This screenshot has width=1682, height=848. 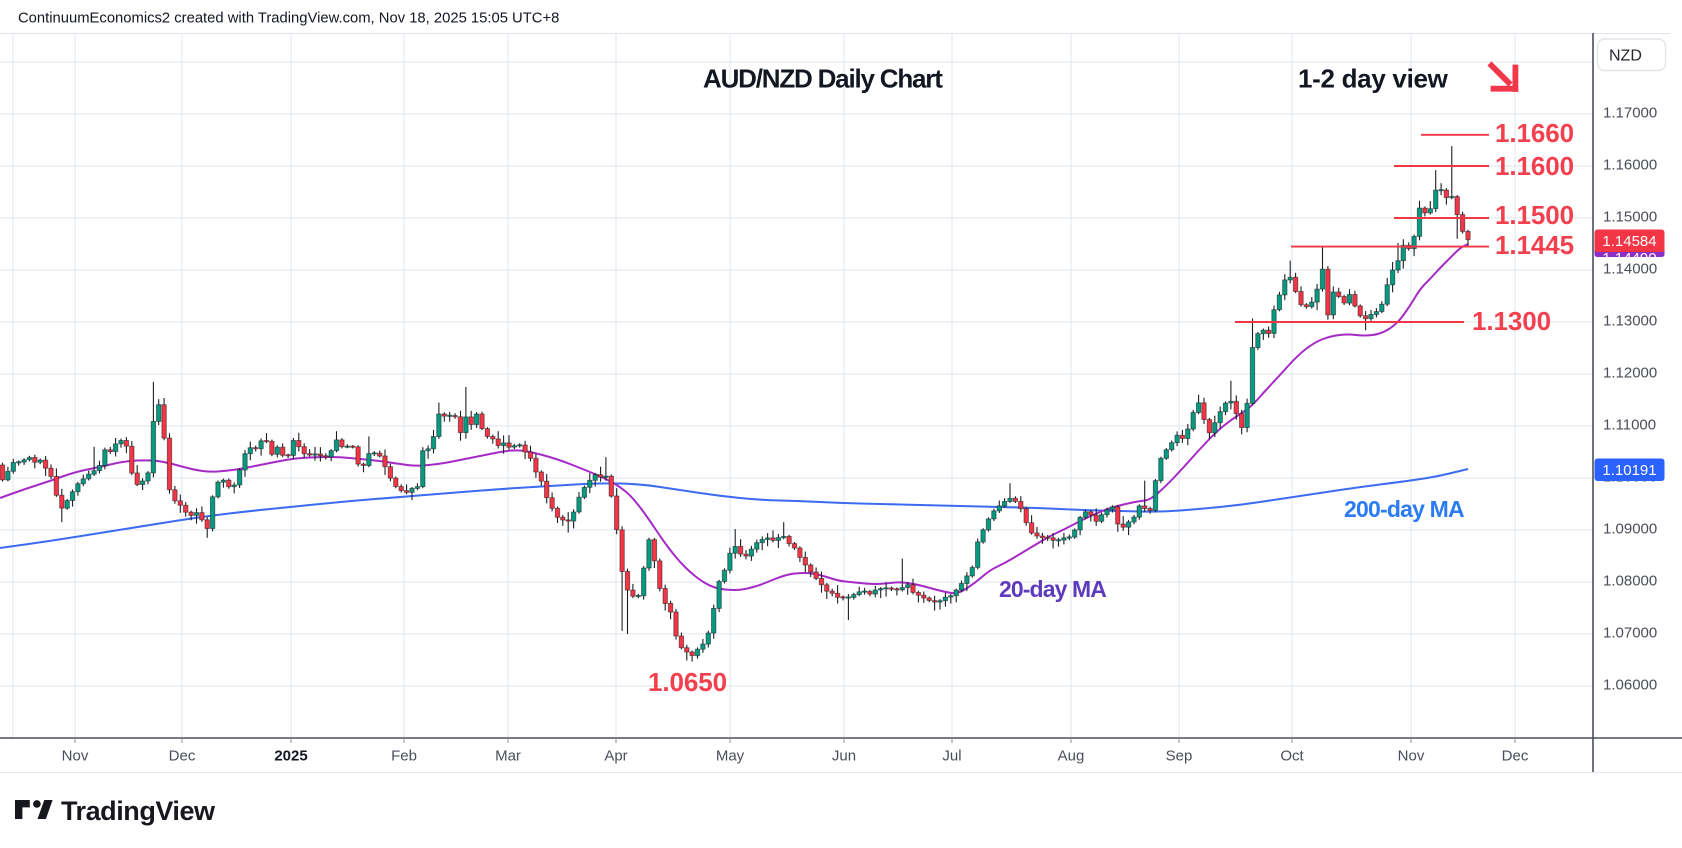 What do you see at coordinates (1630, 581) in the screenshot?
I see `svg-text: 1.08000` at bounding box center [1630, 581].